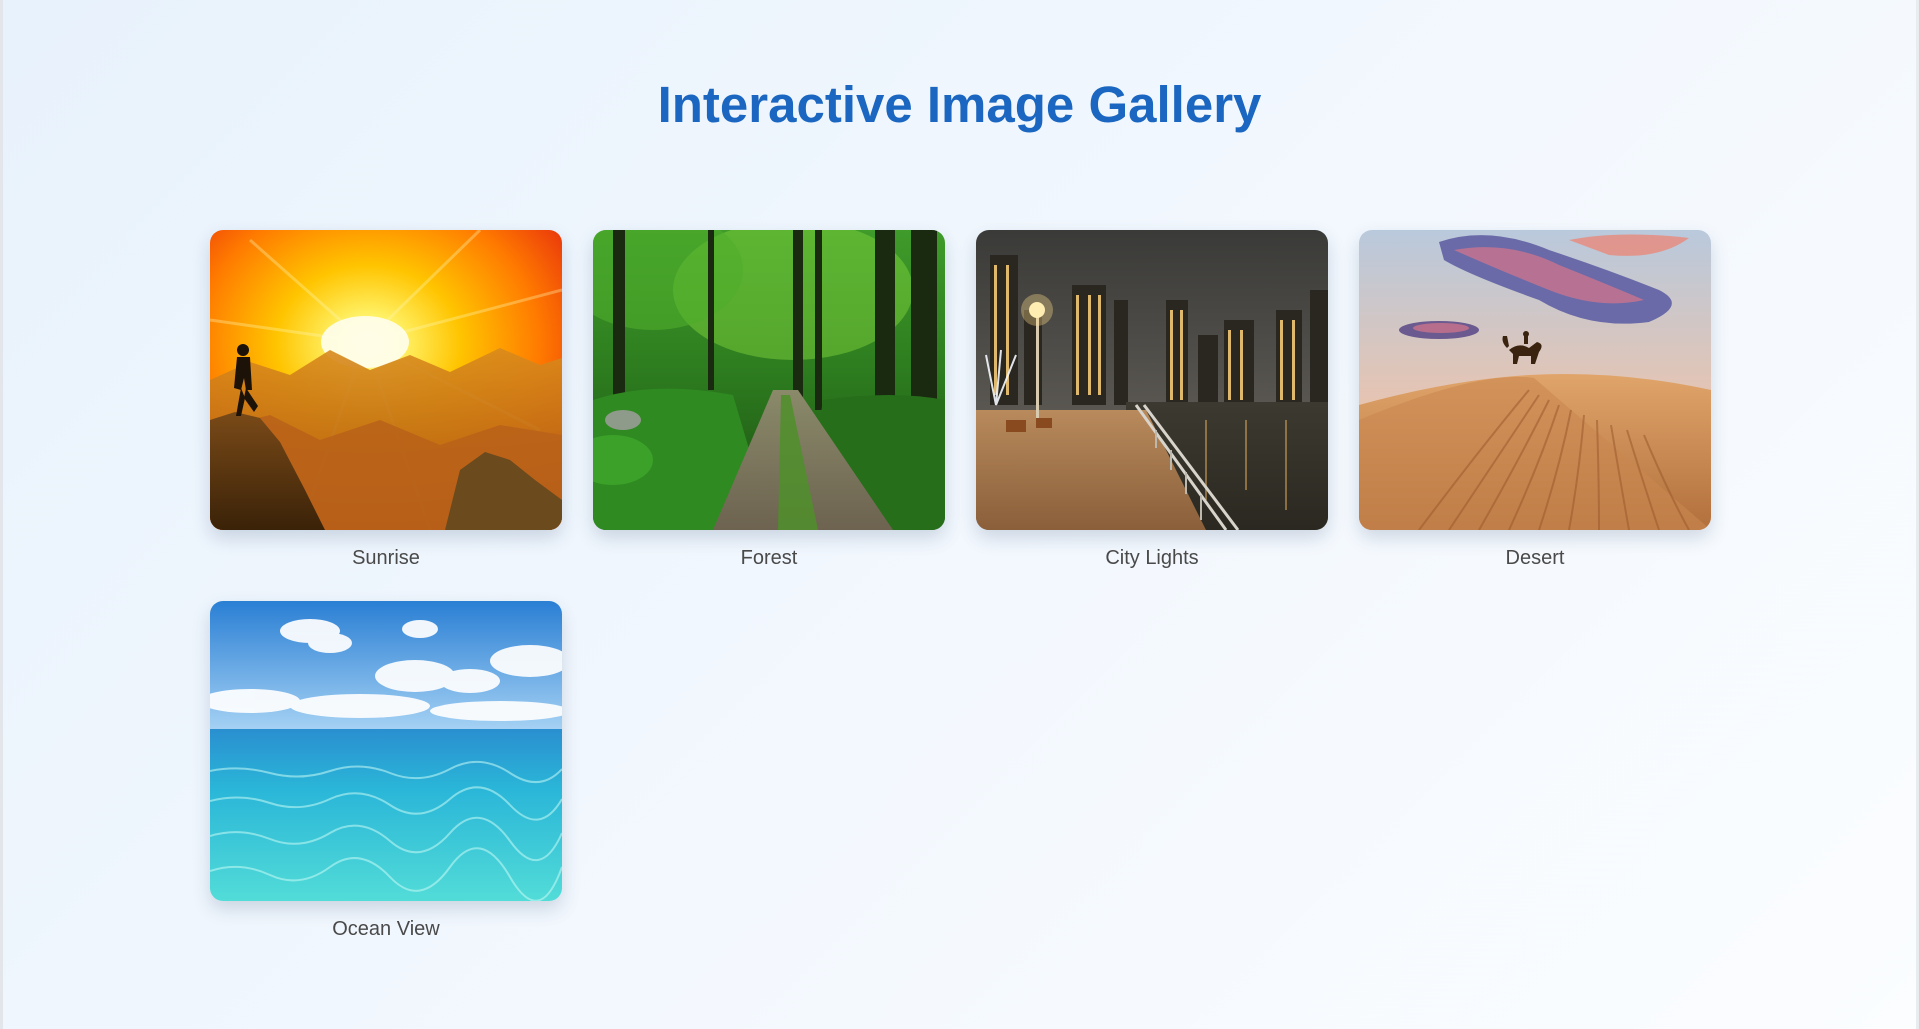 This screenshot has width=1919, height=1029. I want to click on gallery-image-ocean-view, so click(386, 751).